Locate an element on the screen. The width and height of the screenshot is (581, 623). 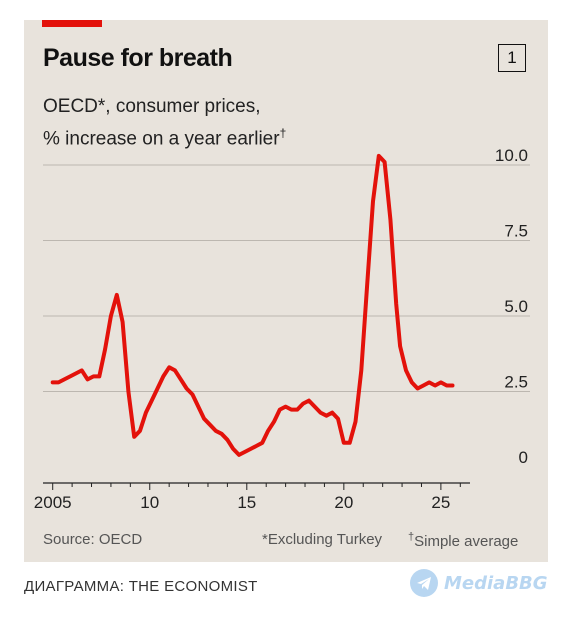
x-tick-label: 2005 is located at coordinates (53, 502).